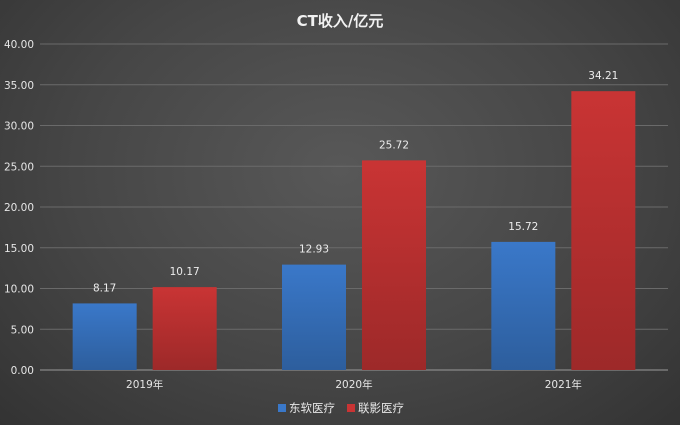 The height and width of the screenshot is (425, 680). I want to click on x-tick-label: 2020年, so click(353, 384).